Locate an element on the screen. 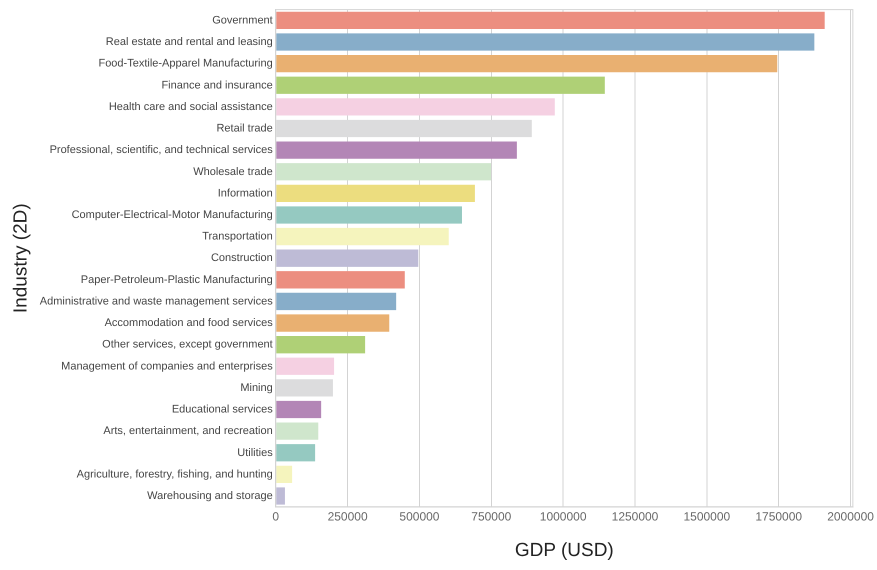 The image size is (877, 570). y-axis-title: Industry (2D) is located at coordinates (21, 258).